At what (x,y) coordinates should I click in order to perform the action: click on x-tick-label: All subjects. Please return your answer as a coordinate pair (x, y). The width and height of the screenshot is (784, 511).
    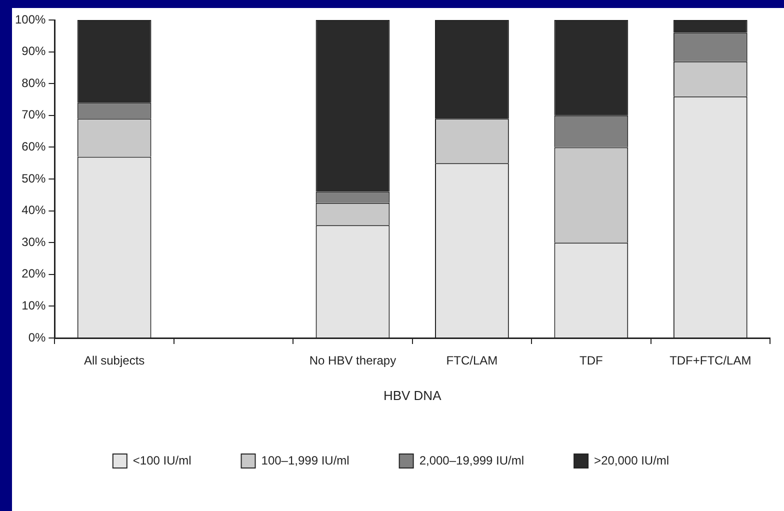
    Looking at the image, I should click on (114, 361).